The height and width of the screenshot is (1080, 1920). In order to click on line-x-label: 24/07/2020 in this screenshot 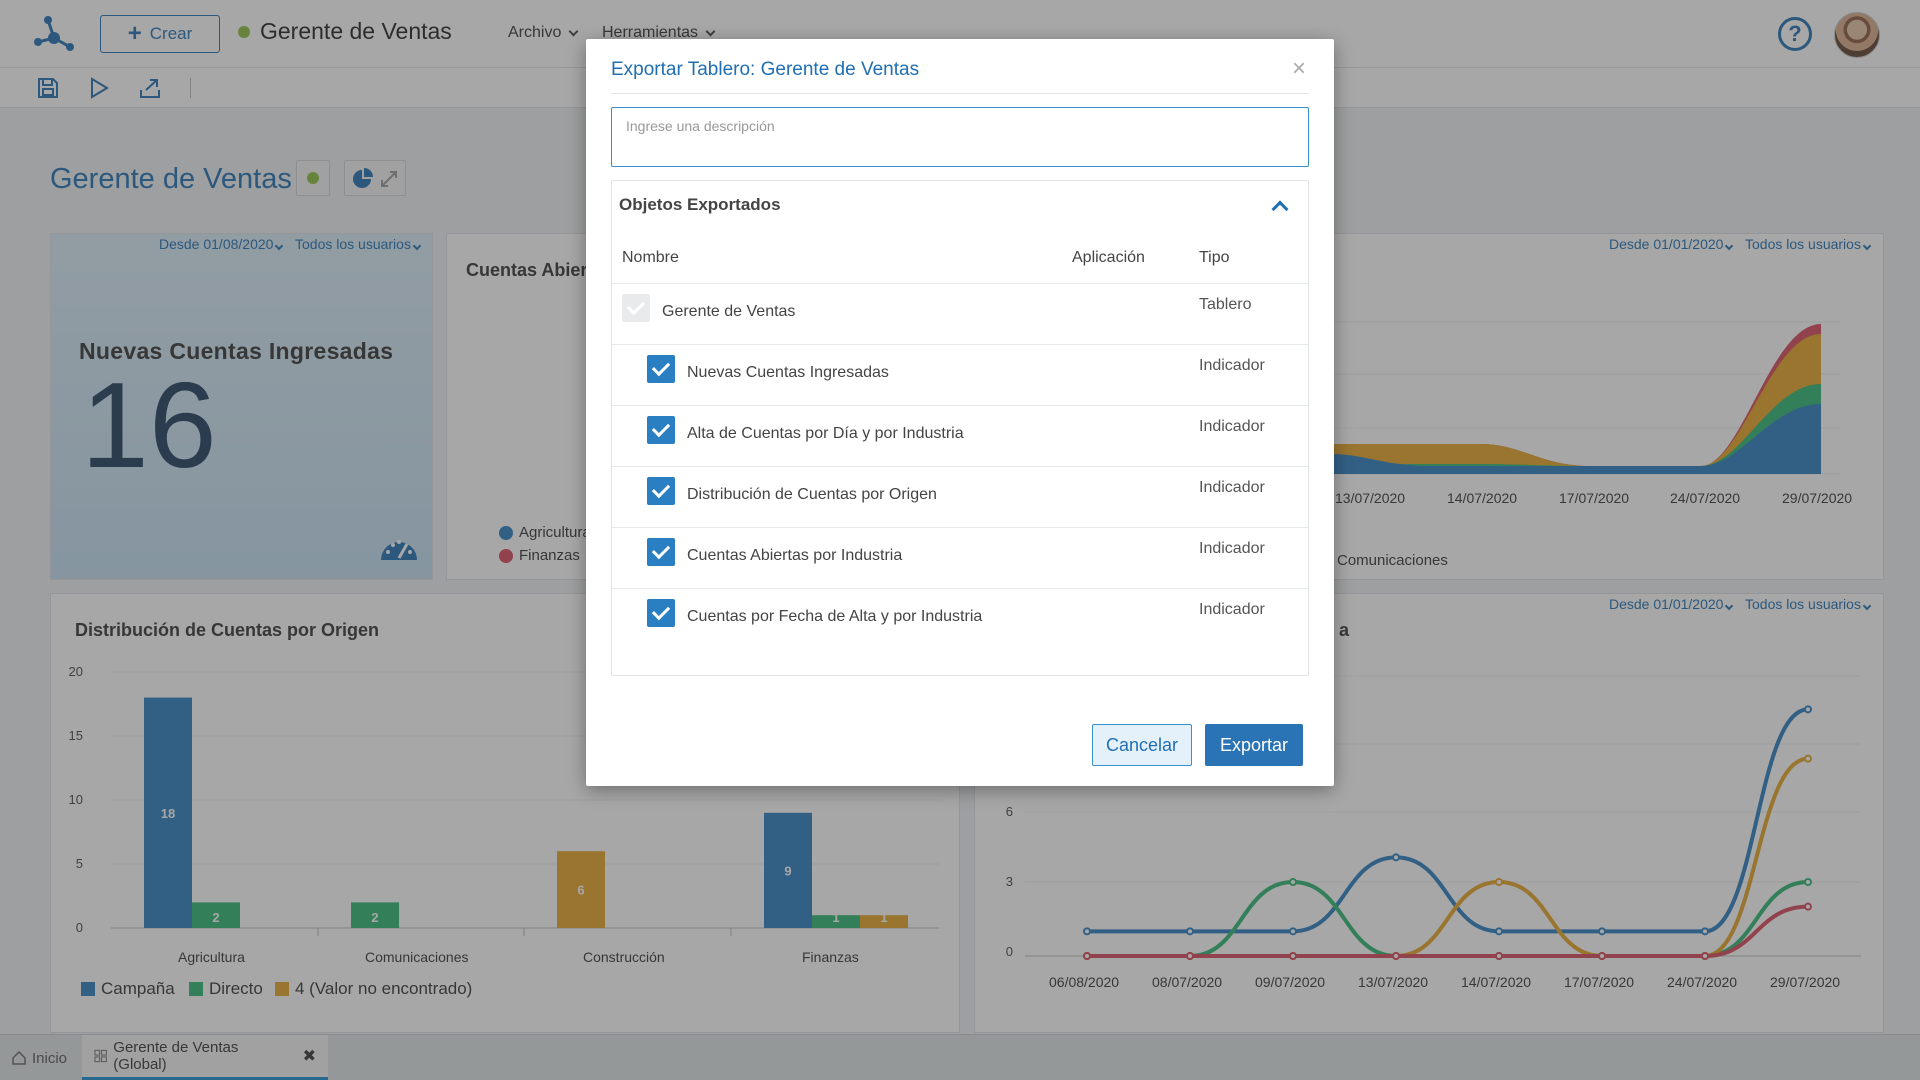, I will do `click(1702, 982)`.